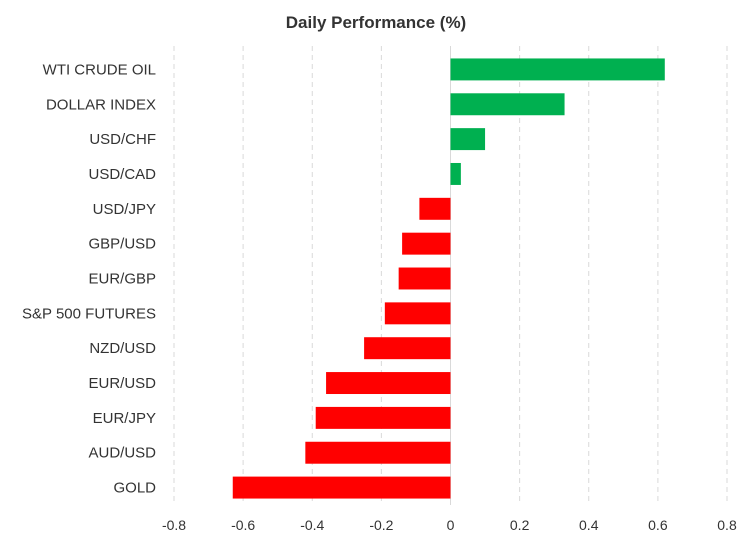 The image size is (753, 545). I want to click on category-label: EUR/GBP, so click(122, 279).